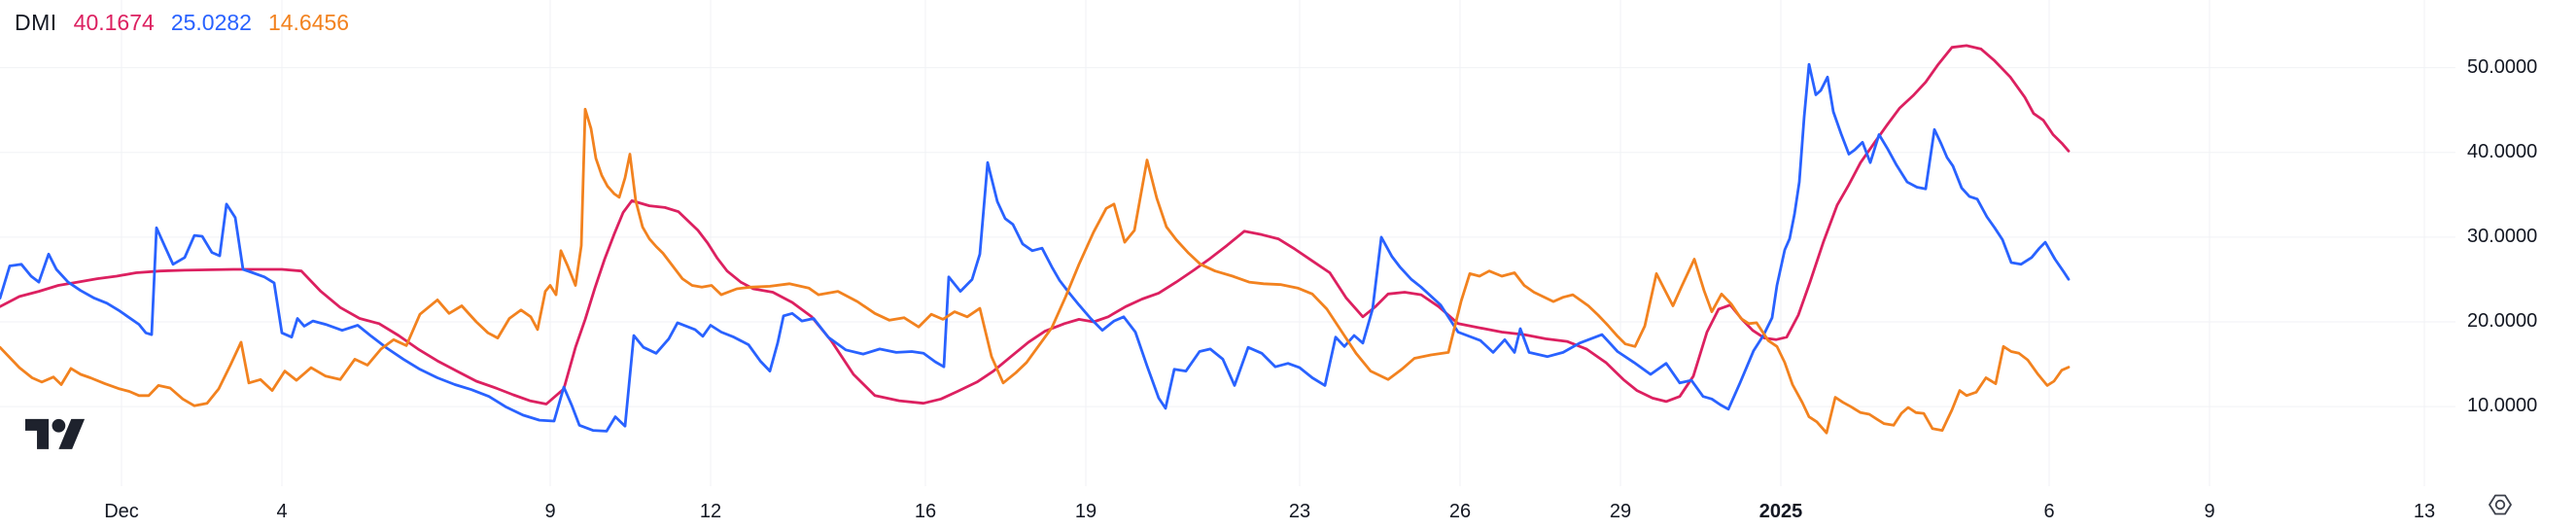 The image size is (2576, 529). I want to click on time-scale-label: 16, so click(926, 512).